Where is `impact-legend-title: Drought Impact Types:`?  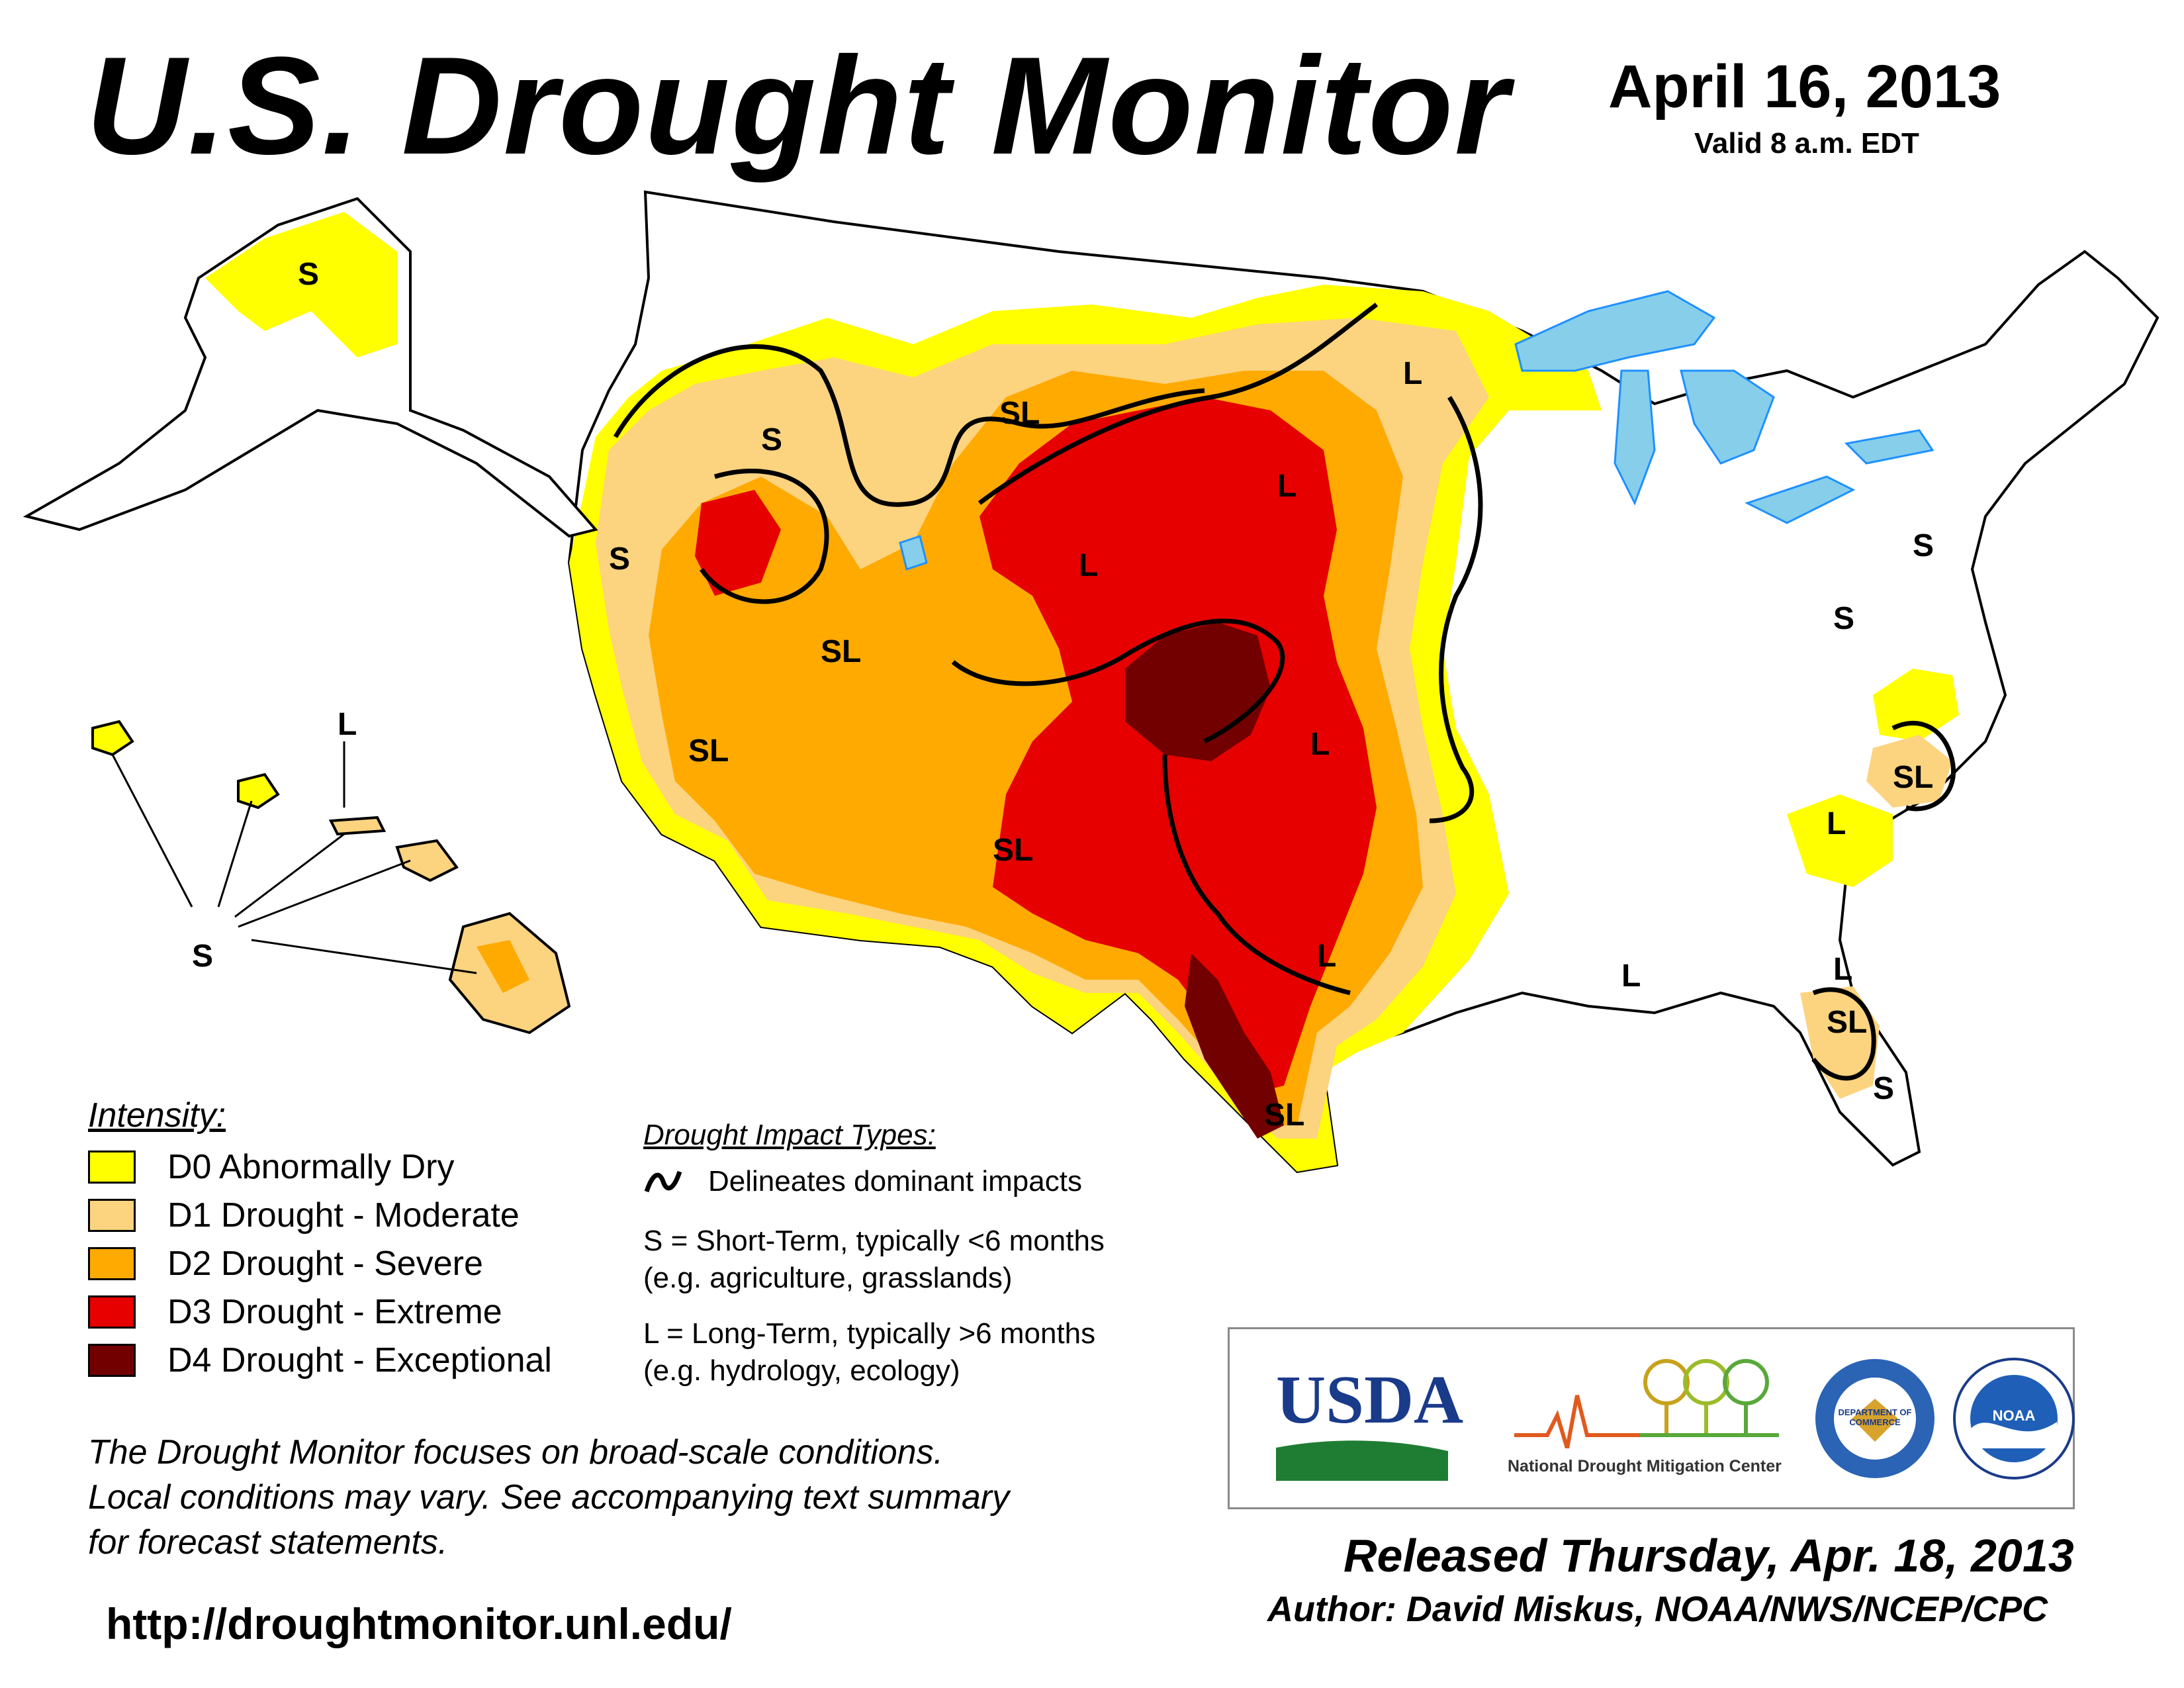 impact-legend-title: Drought Impact Types: is located at coordinates (789, 1135).